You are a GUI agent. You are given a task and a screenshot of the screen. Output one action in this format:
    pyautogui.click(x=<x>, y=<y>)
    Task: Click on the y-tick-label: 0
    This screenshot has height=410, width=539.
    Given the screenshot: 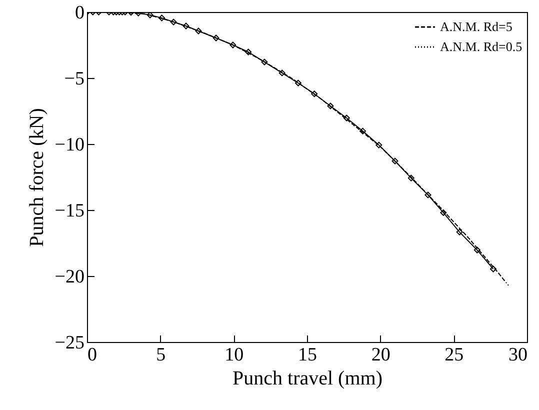 What is the action you would take?
    pyautogui.click(x=79, y=13)
    